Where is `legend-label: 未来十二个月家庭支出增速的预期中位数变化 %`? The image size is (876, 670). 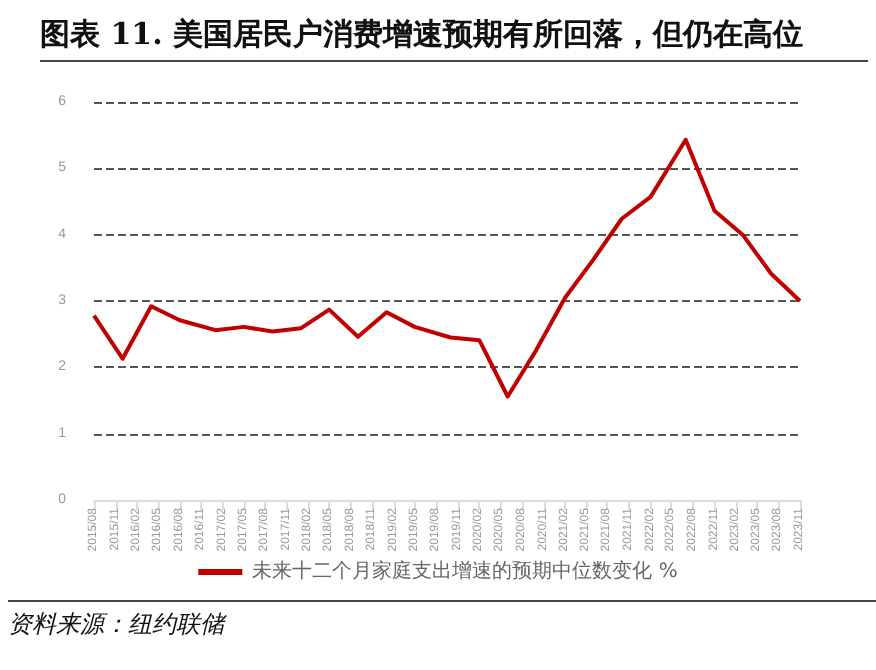 legend-label: 未来十二个月家庭支出增速的预期中位数变化 % is located at coordinates (465, 571).